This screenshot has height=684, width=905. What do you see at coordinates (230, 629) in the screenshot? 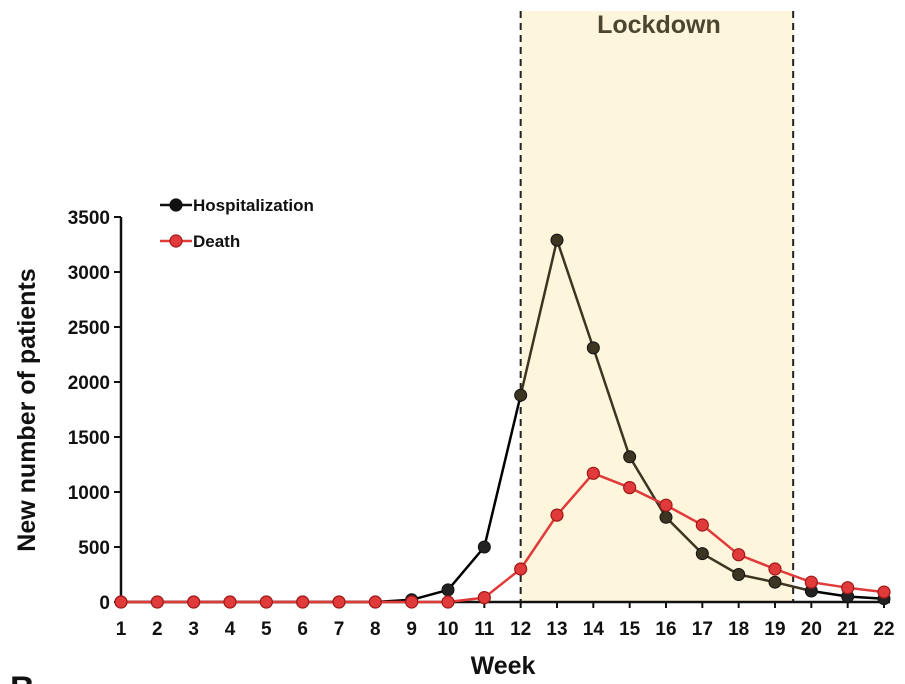
I see `x-tick-label: 4` at bounding box center [230, 629].